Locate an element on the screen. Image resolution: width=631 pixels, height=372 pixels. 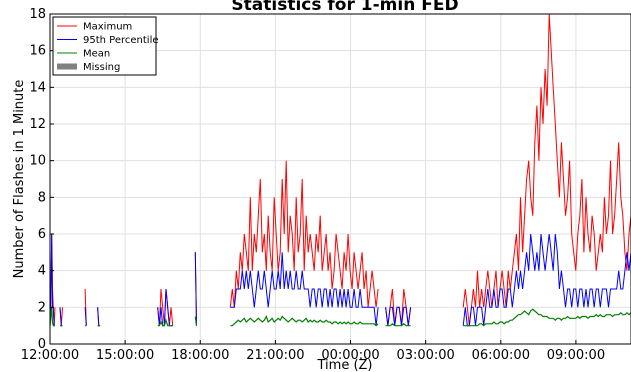
x-tick-label: 03:00:00 is located at coordinates (425, 355).